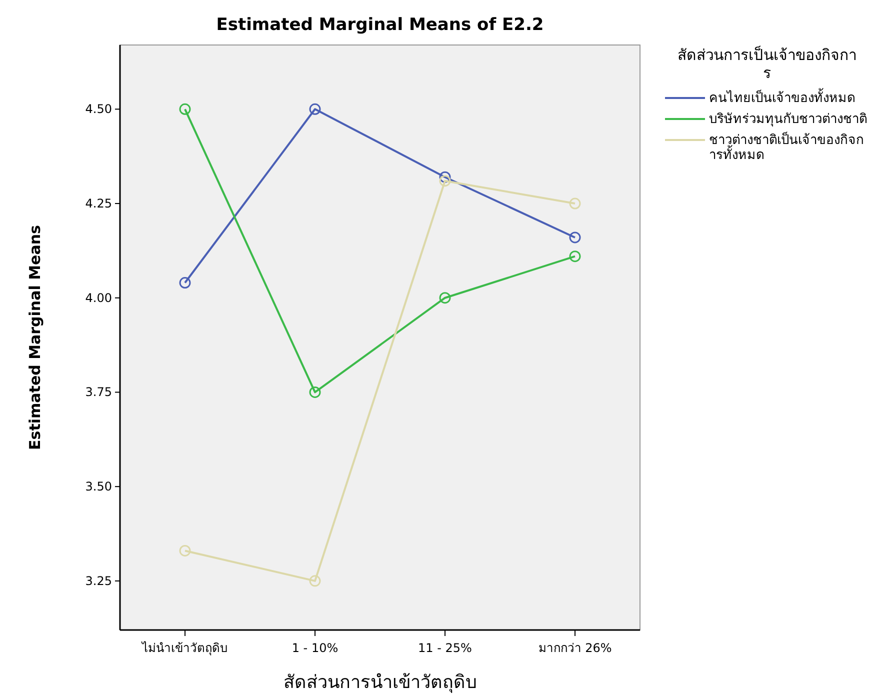 Image resolution: width=877 pixels, height=695 pixels. I want to click on legend-label: ชาวต่างชาติเป็นเจ้าของกิจการทั้งหมด, so click(786, 146).